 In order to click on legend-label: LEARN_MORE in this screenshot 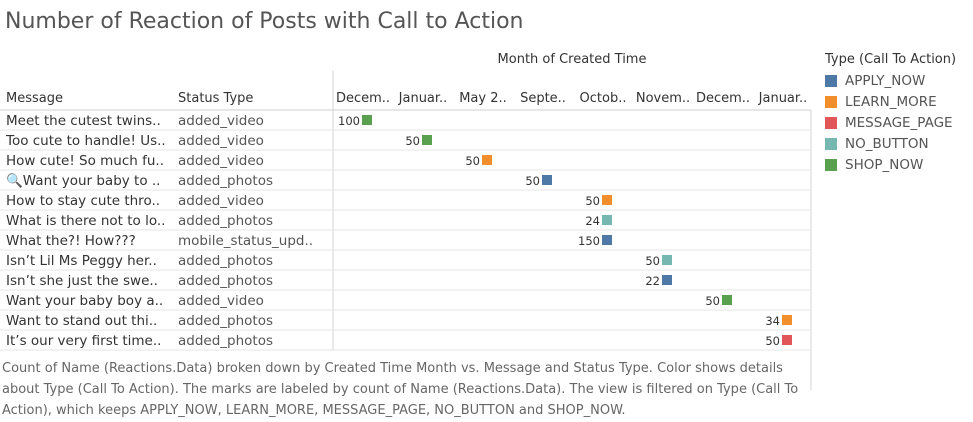, I will do `click(891, 101)`.